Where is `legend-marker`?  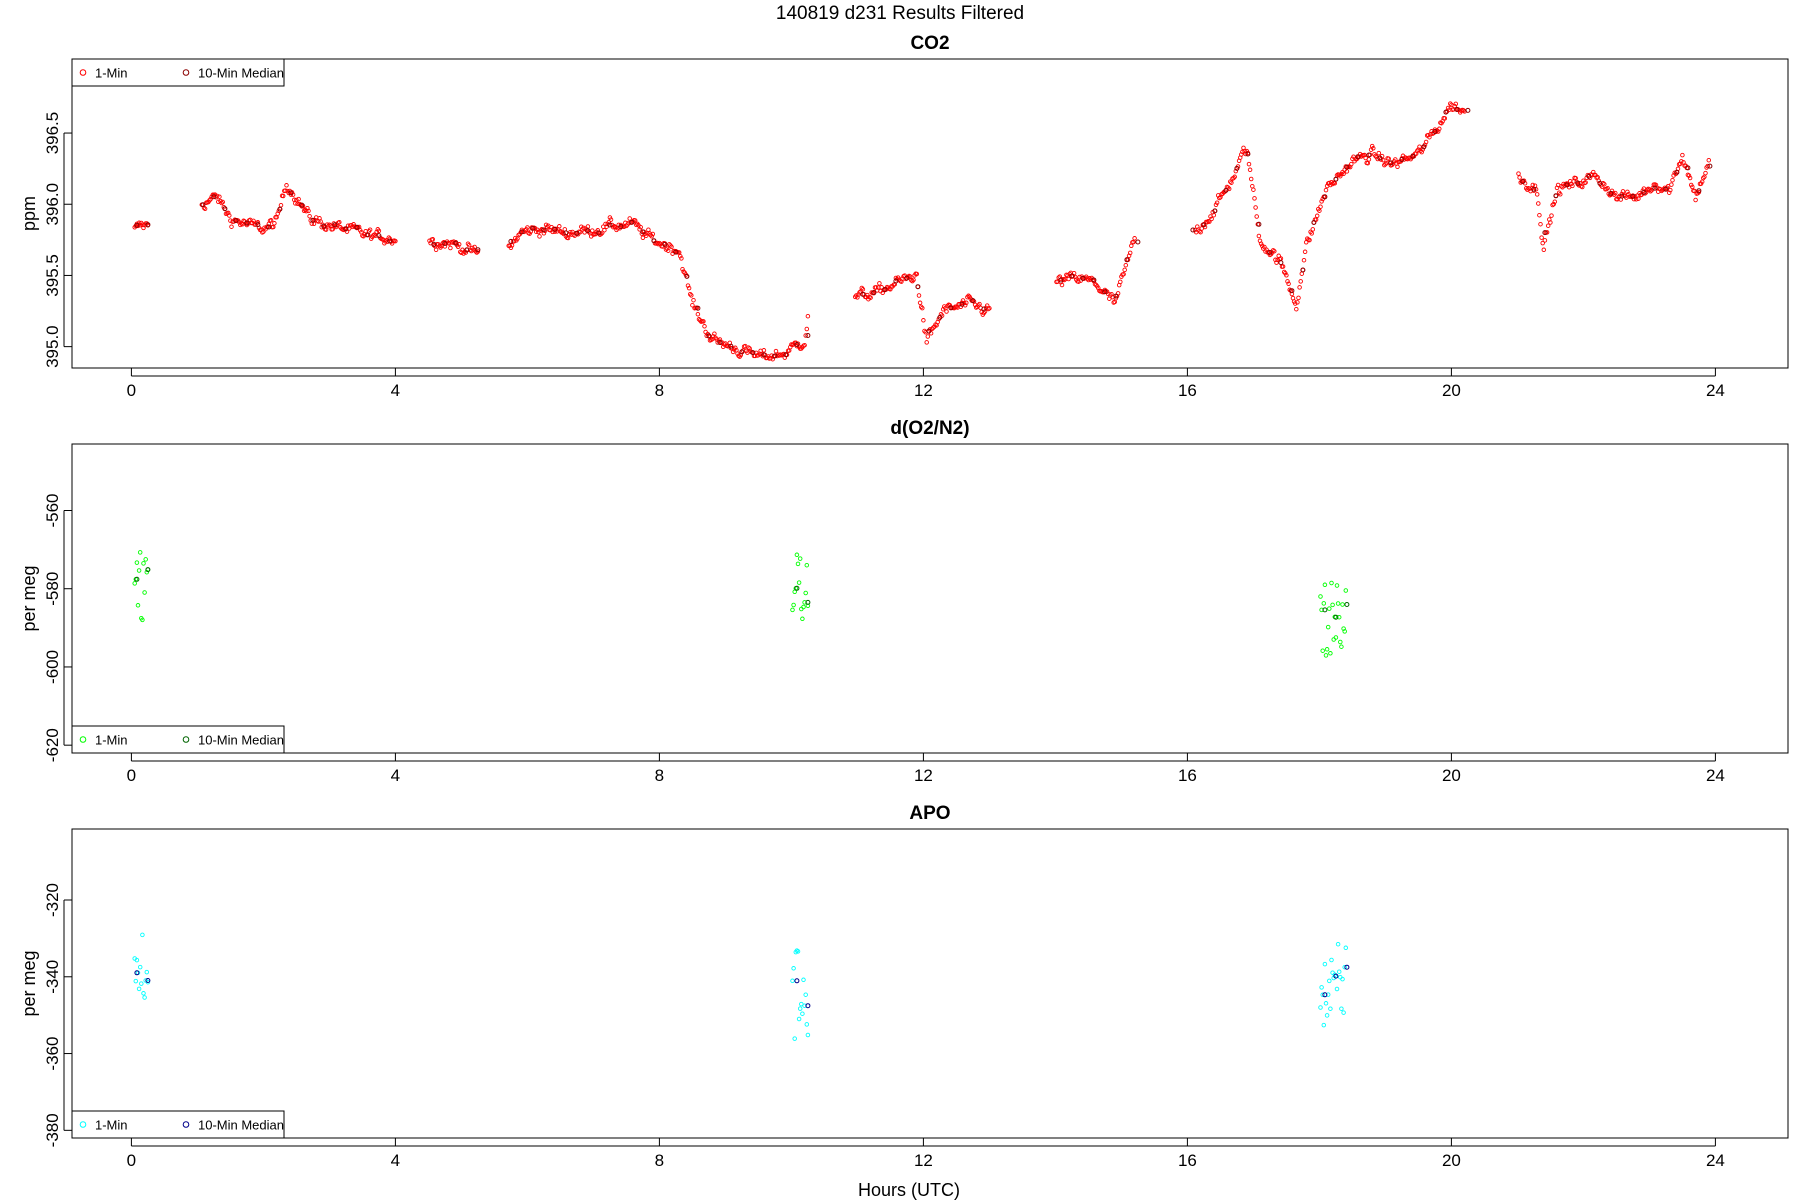
legend-marker is located at coordinates (186, 739).